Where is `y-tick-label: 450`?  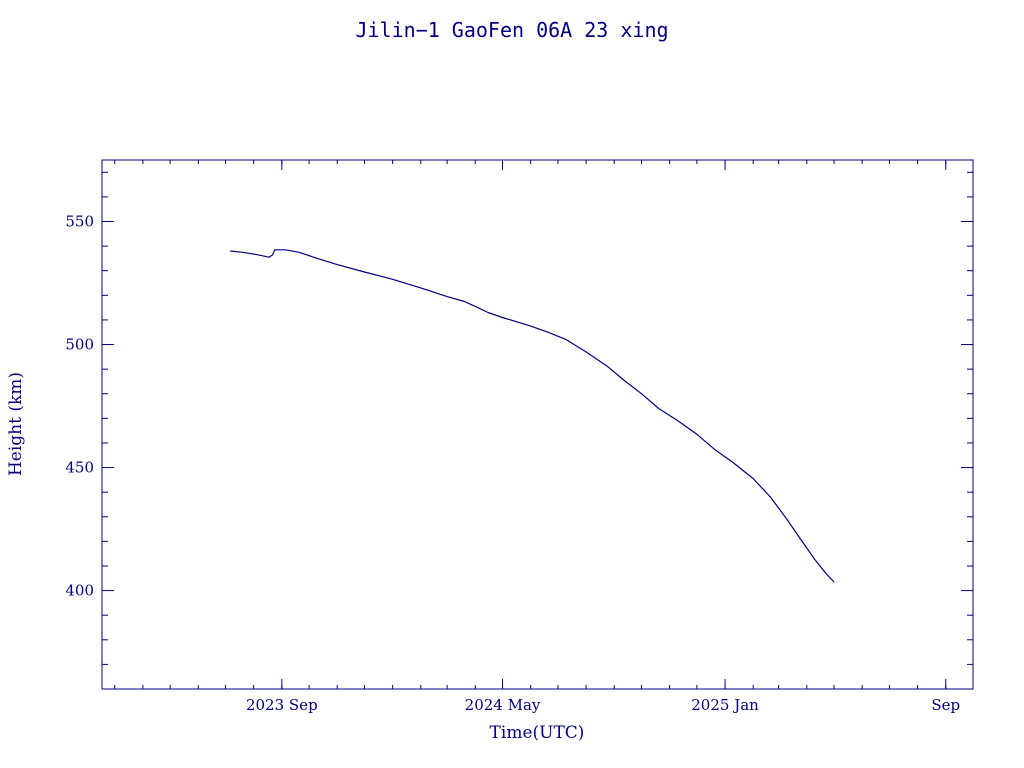
y-tick-label: 450 is located at coordinates (79, 468).